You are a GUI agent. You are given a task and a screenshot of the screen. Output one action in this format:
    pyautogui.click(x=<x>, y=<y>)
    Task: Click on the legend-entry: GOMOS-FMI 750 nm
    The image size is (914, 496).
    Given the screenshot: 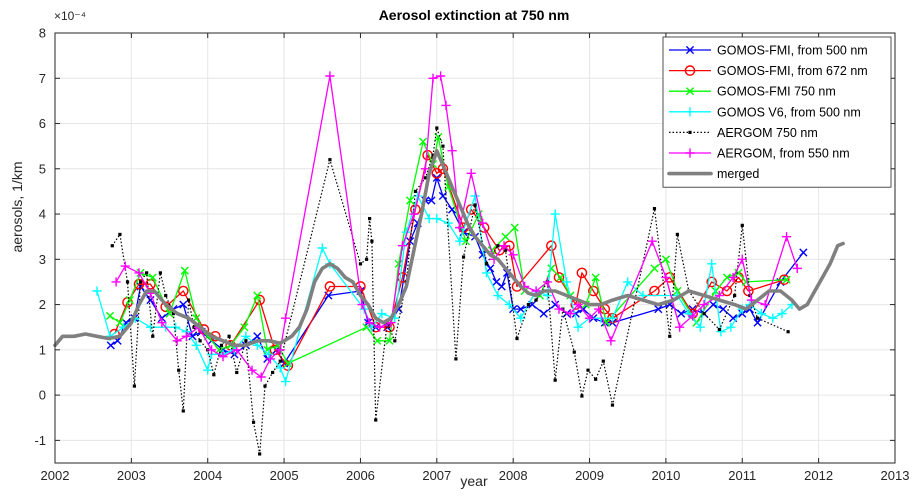 What is the action you would take?
    pyautogui.click(x=752, y=92)
    